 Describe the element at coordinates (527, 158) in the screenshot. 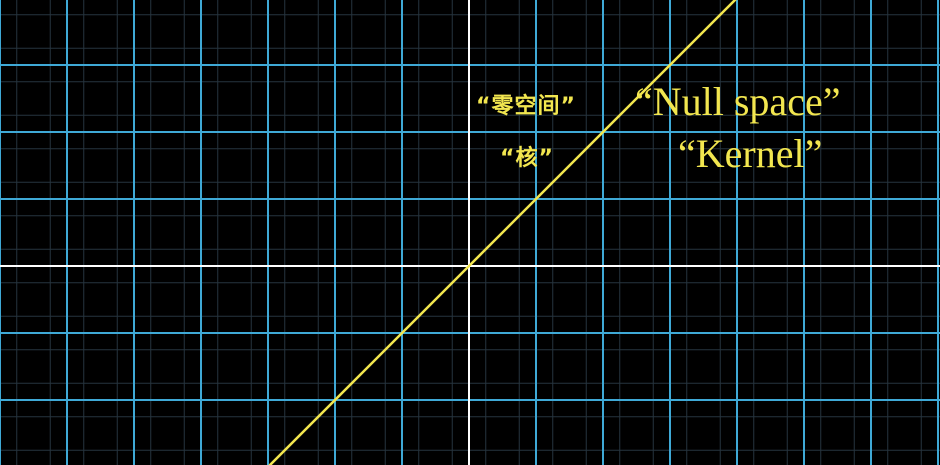

I see `label-cn-kernel: “核”` at that location.